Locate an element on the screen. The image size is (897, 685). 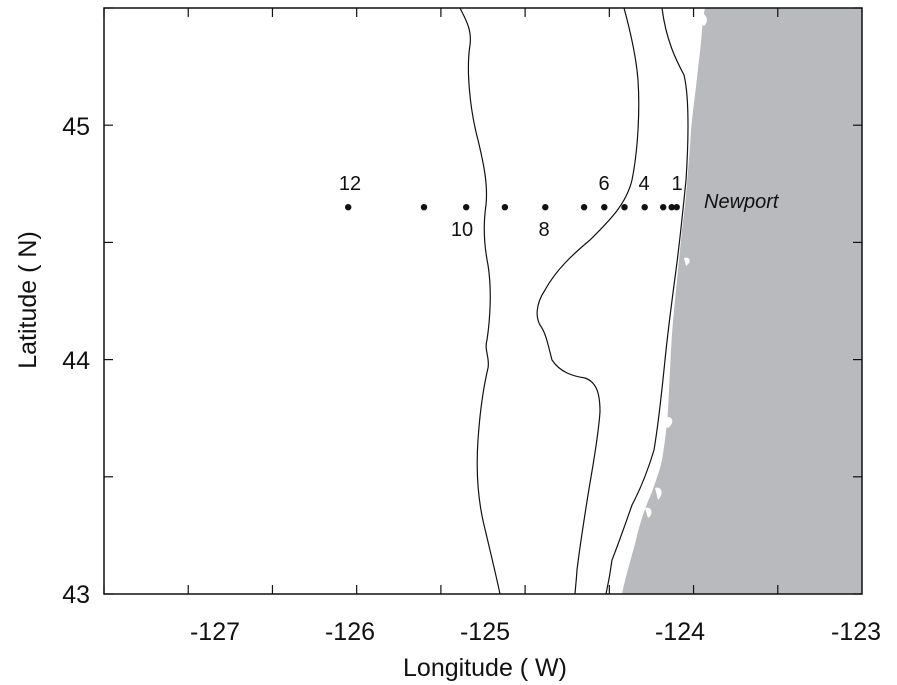
station-label: 8 is located at coordinates (543, 230).